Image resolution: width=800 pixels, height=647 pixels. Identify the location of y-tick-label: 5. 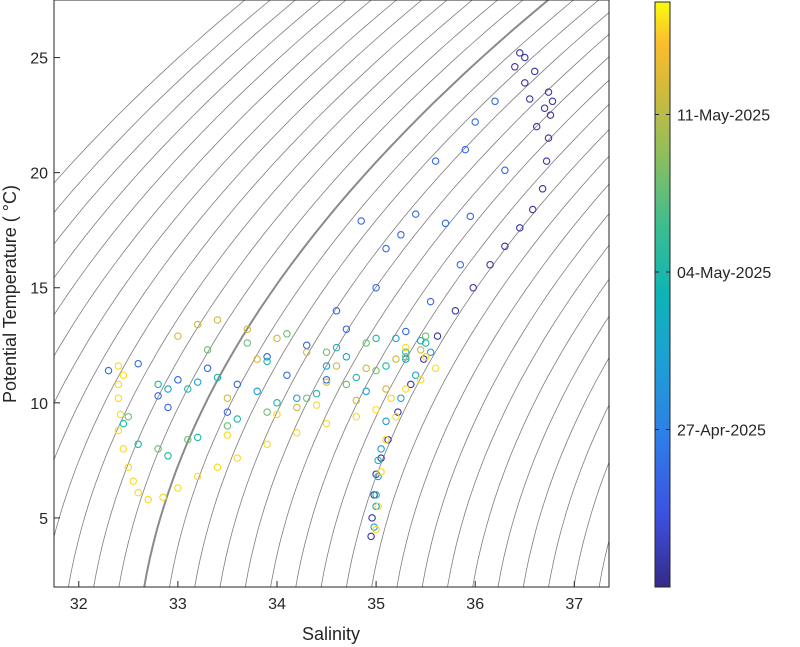
(43, 519).